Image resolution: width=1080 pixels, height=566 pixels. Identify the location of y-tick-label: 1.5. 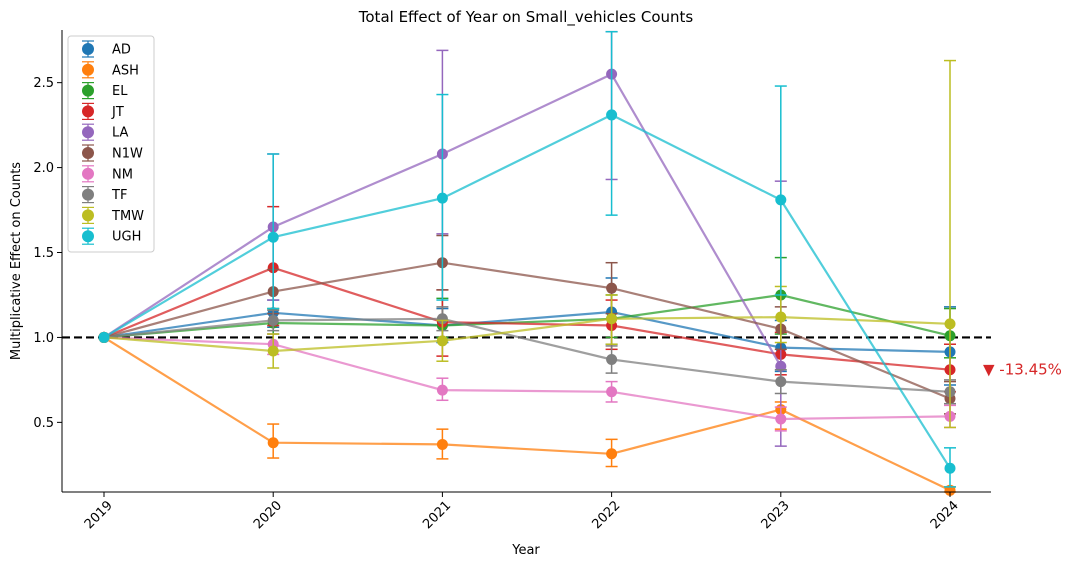
(43, 253).